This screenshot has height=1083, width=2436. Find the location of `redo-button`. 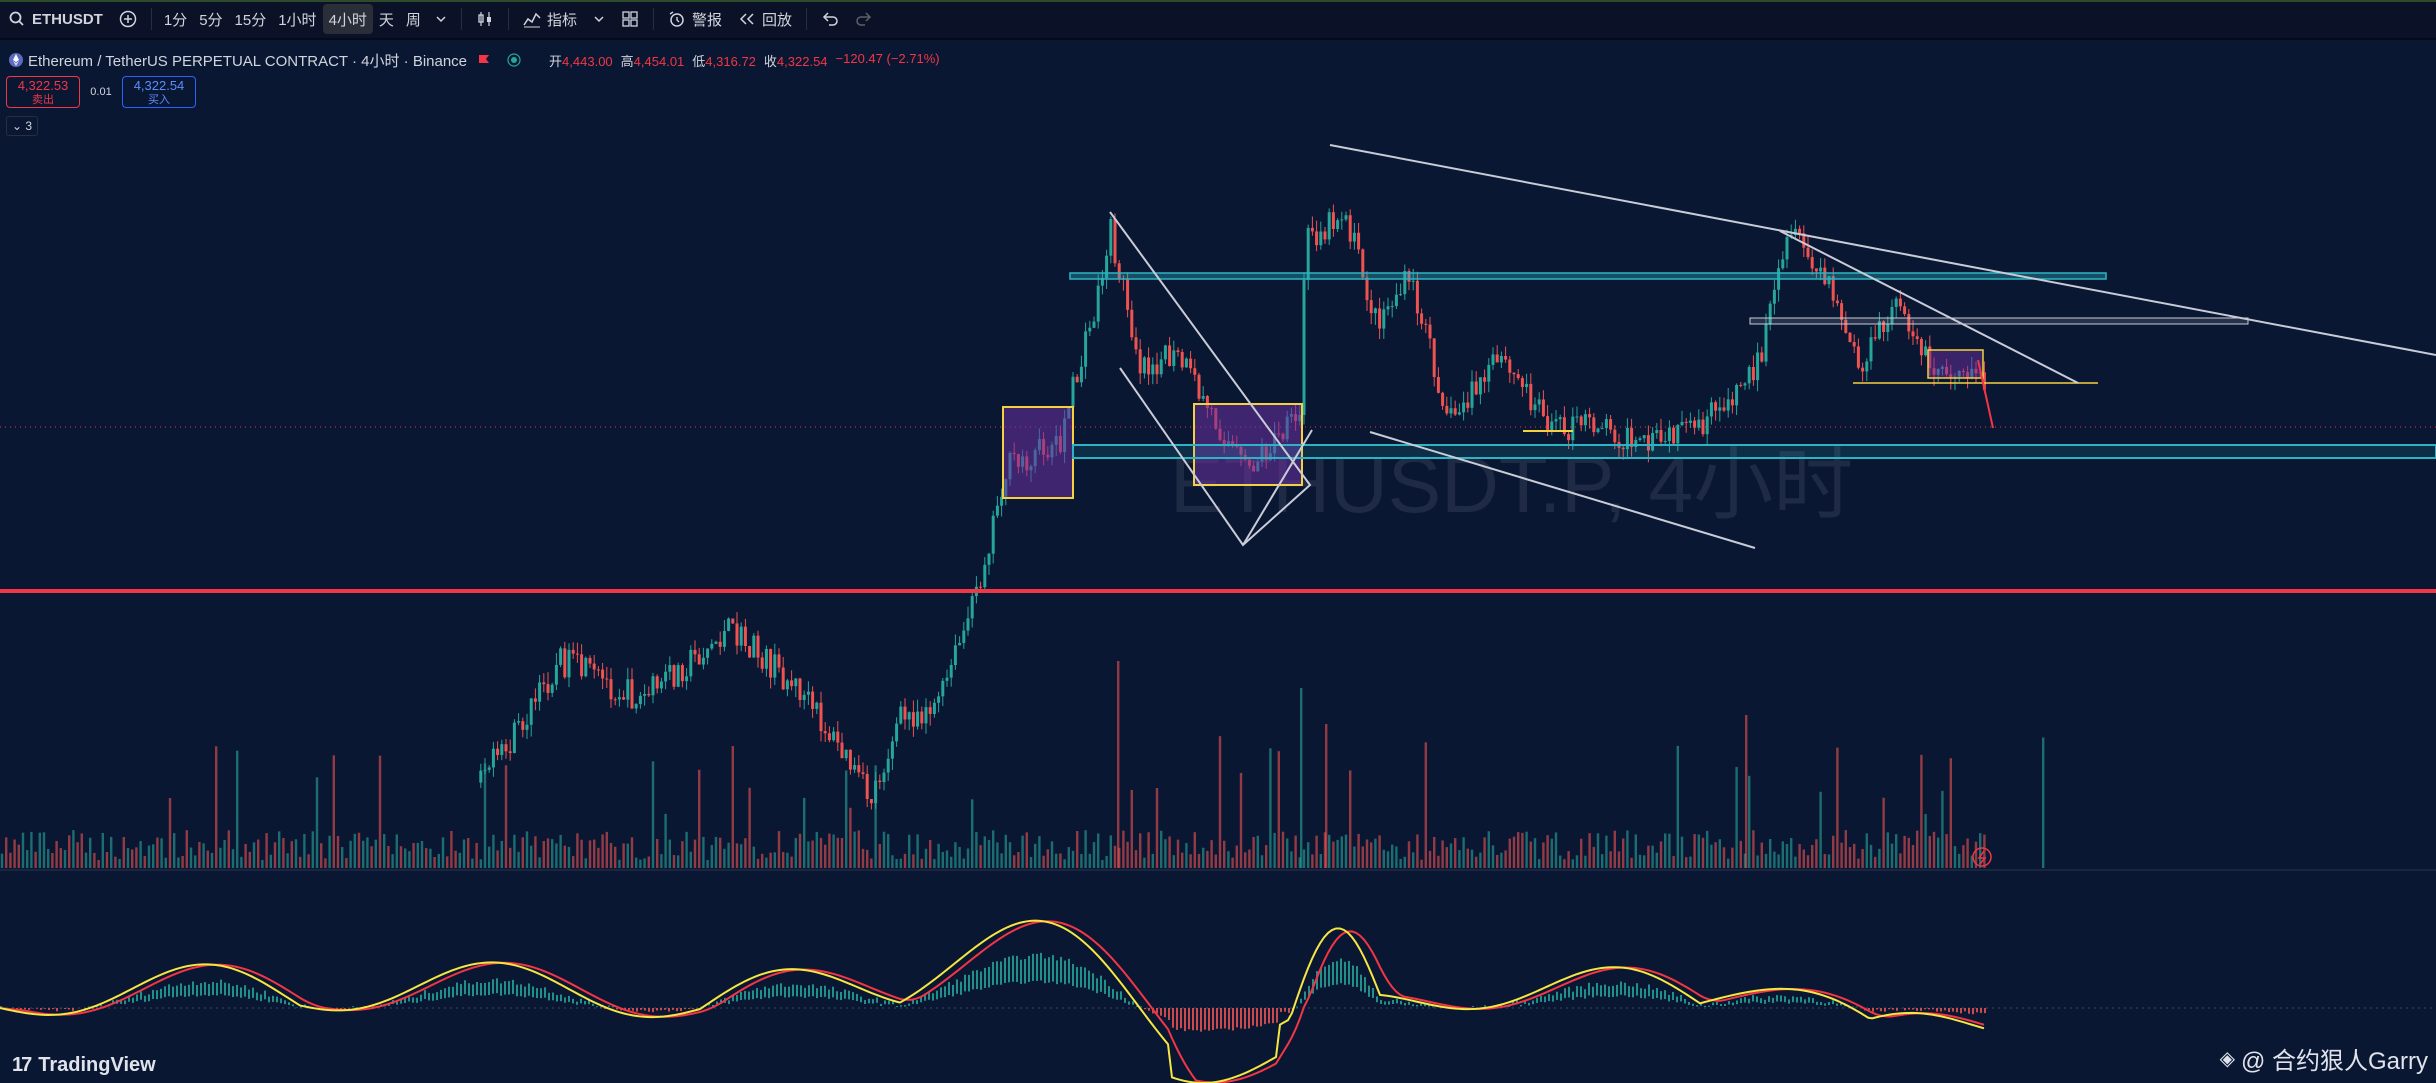

redo-button is located at coordinates (864, 19).